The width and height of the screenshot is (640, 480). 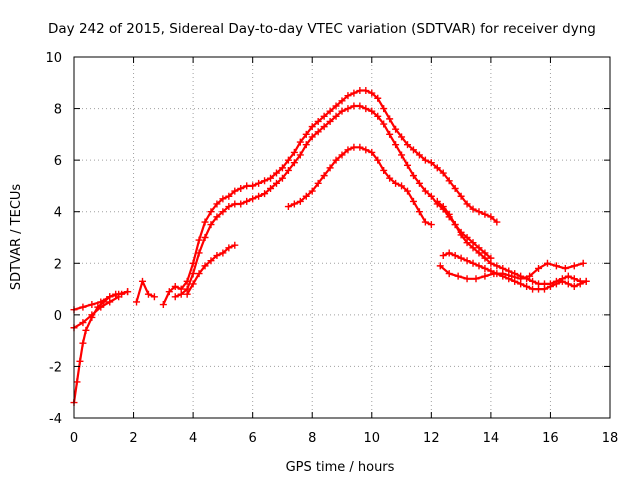 I want to click on y-tick-label: 0, so click(x=58, y=316).